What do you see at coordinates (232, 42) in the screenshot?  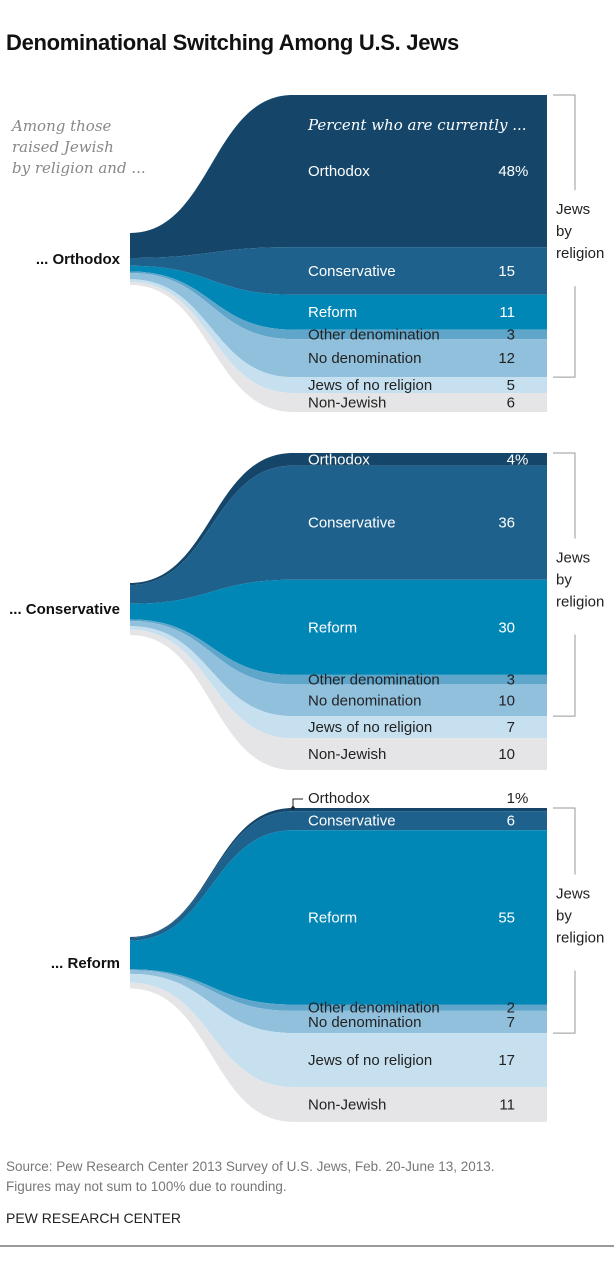 I see `chart-title: Denominational Switching Among U.S. Jews` at bounding box center [232, 42].